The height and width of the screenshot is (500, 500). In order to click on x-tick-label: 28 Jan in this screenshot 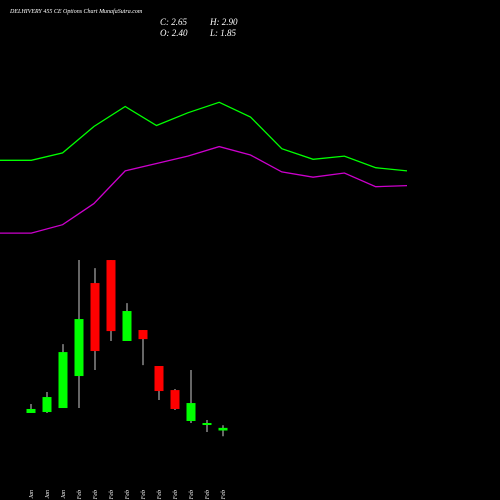, I will do `click(32, 495)`.